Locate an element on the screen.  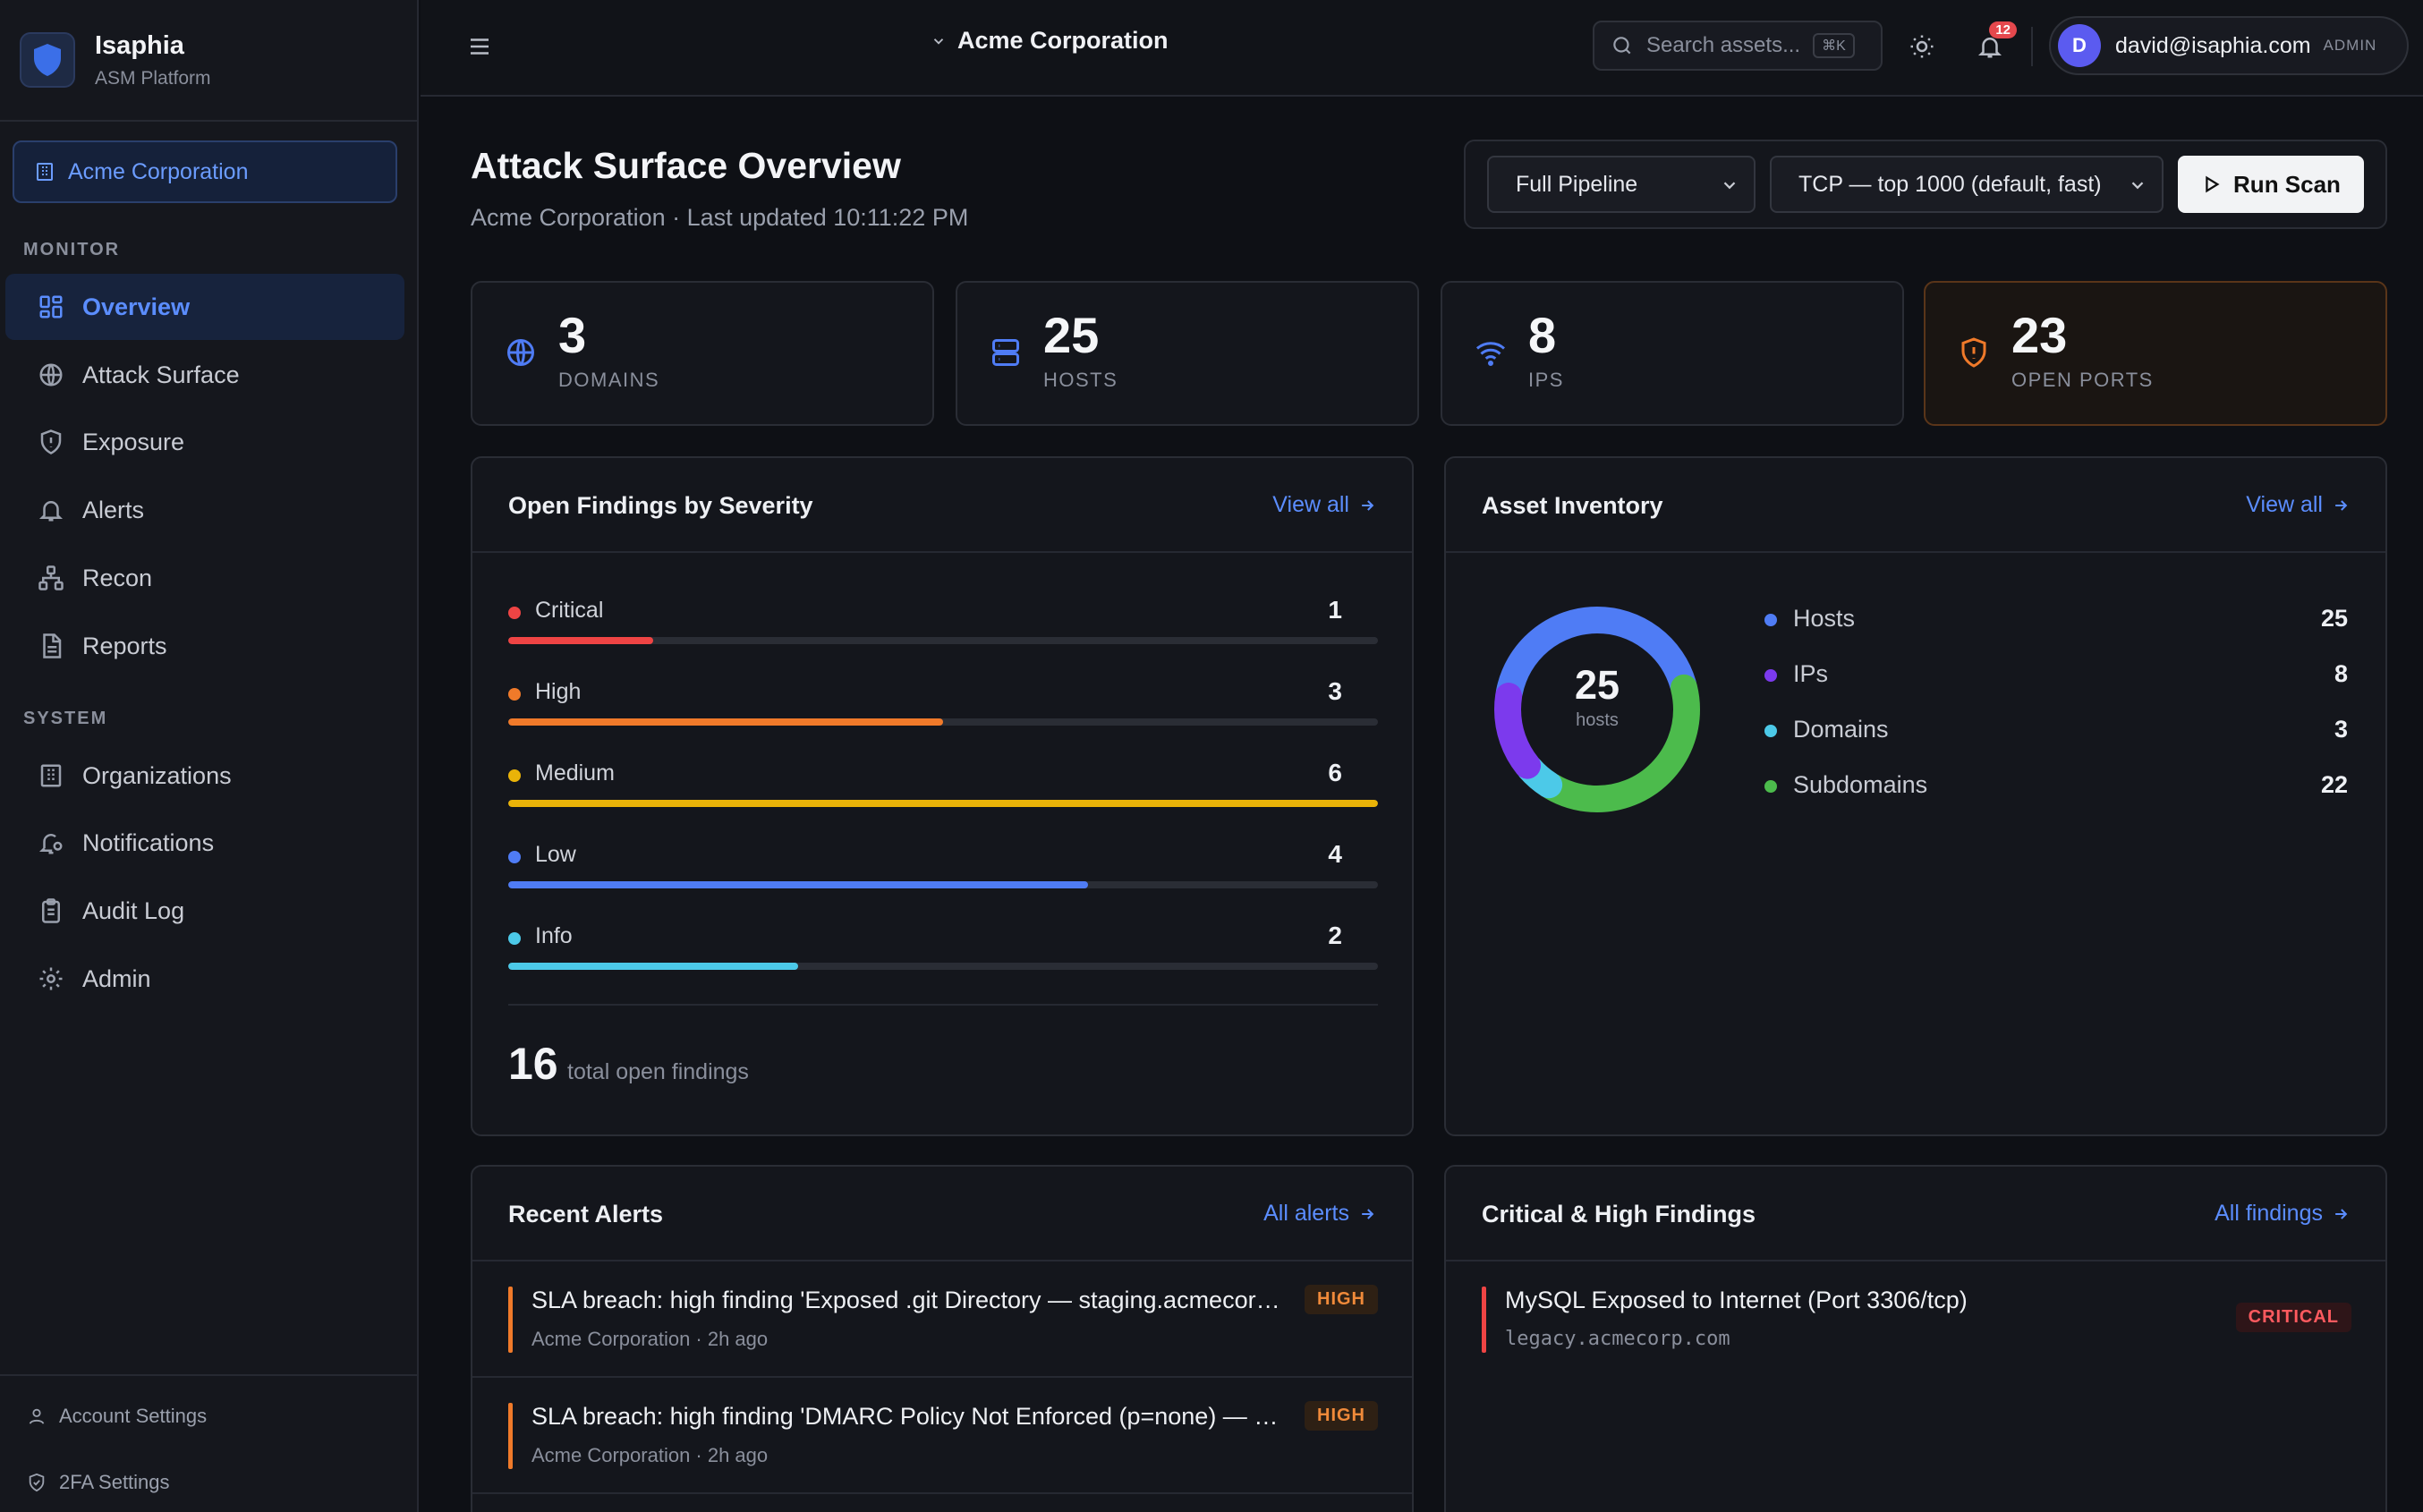
inventory-item-subdomains: Subdomains 22 is located at coordinates (2056, 787).